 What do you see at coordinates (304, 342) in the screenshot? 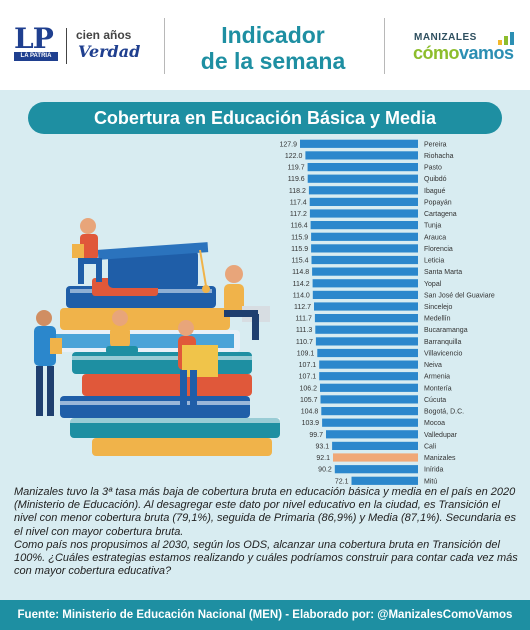
I see `bar-value-label: 110.7` at bounding box center [304, 342].